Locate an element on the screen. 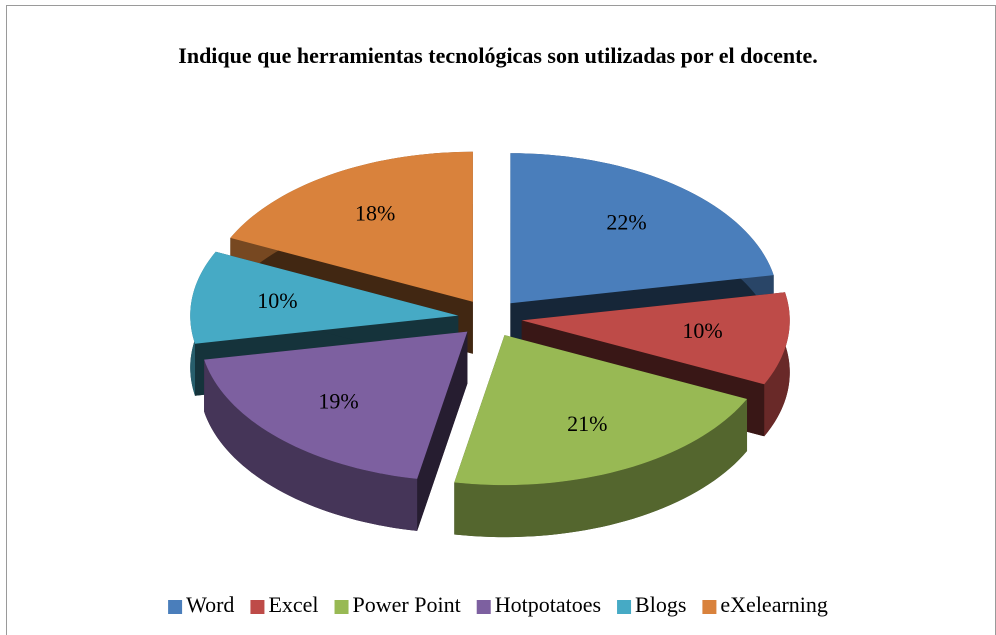  data-label: 19% is located at coordinates (338, 401).